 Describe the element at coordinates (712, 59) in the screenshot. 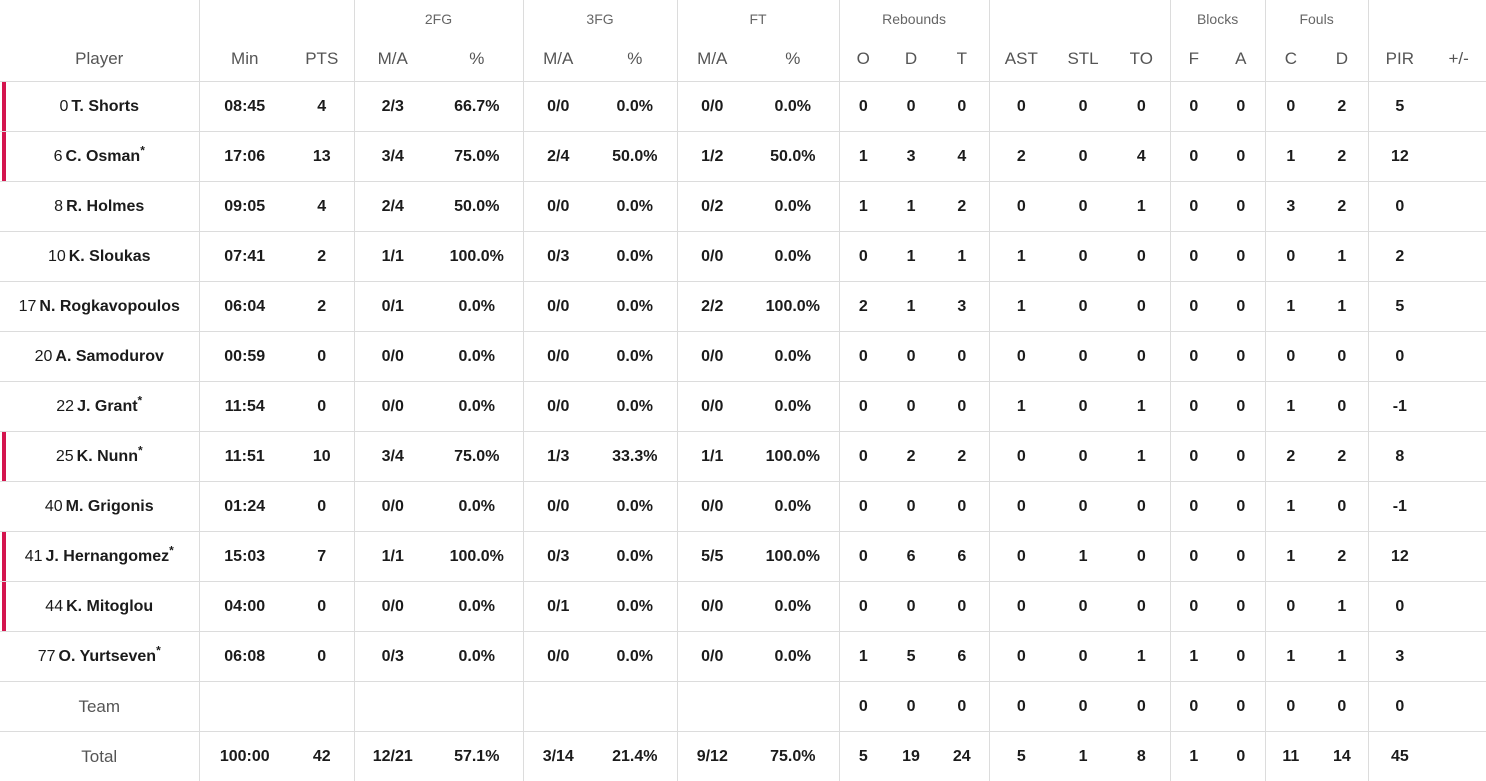

I see `col-ft-ma: M/A` at that location.